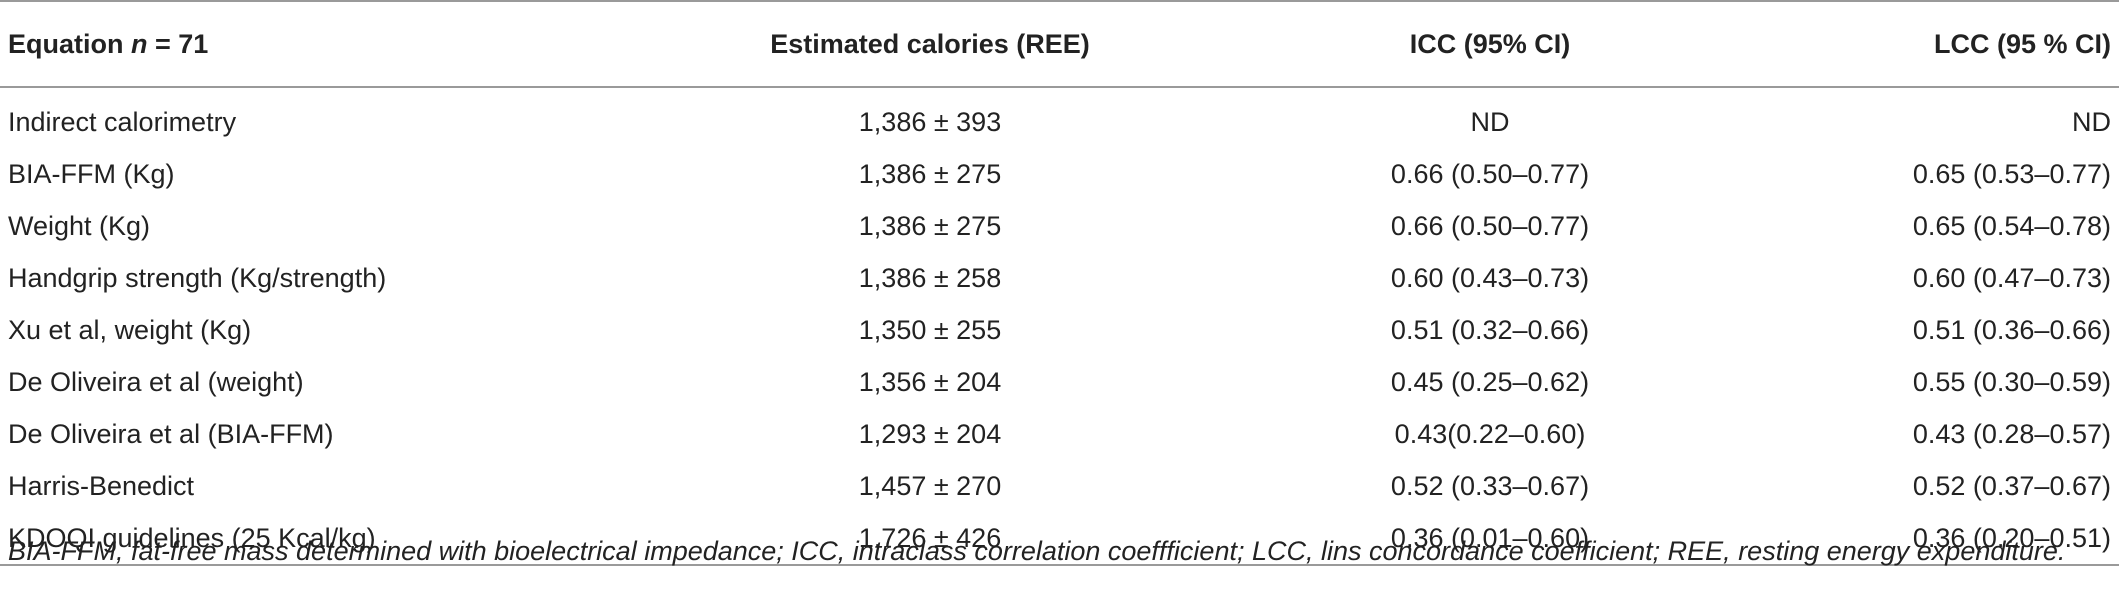 Image resolution: width=2119 pixels, height=612 pixels. I want to click on cell-lcc: 0.65 (0.54–0.78), so click(2011, 225).